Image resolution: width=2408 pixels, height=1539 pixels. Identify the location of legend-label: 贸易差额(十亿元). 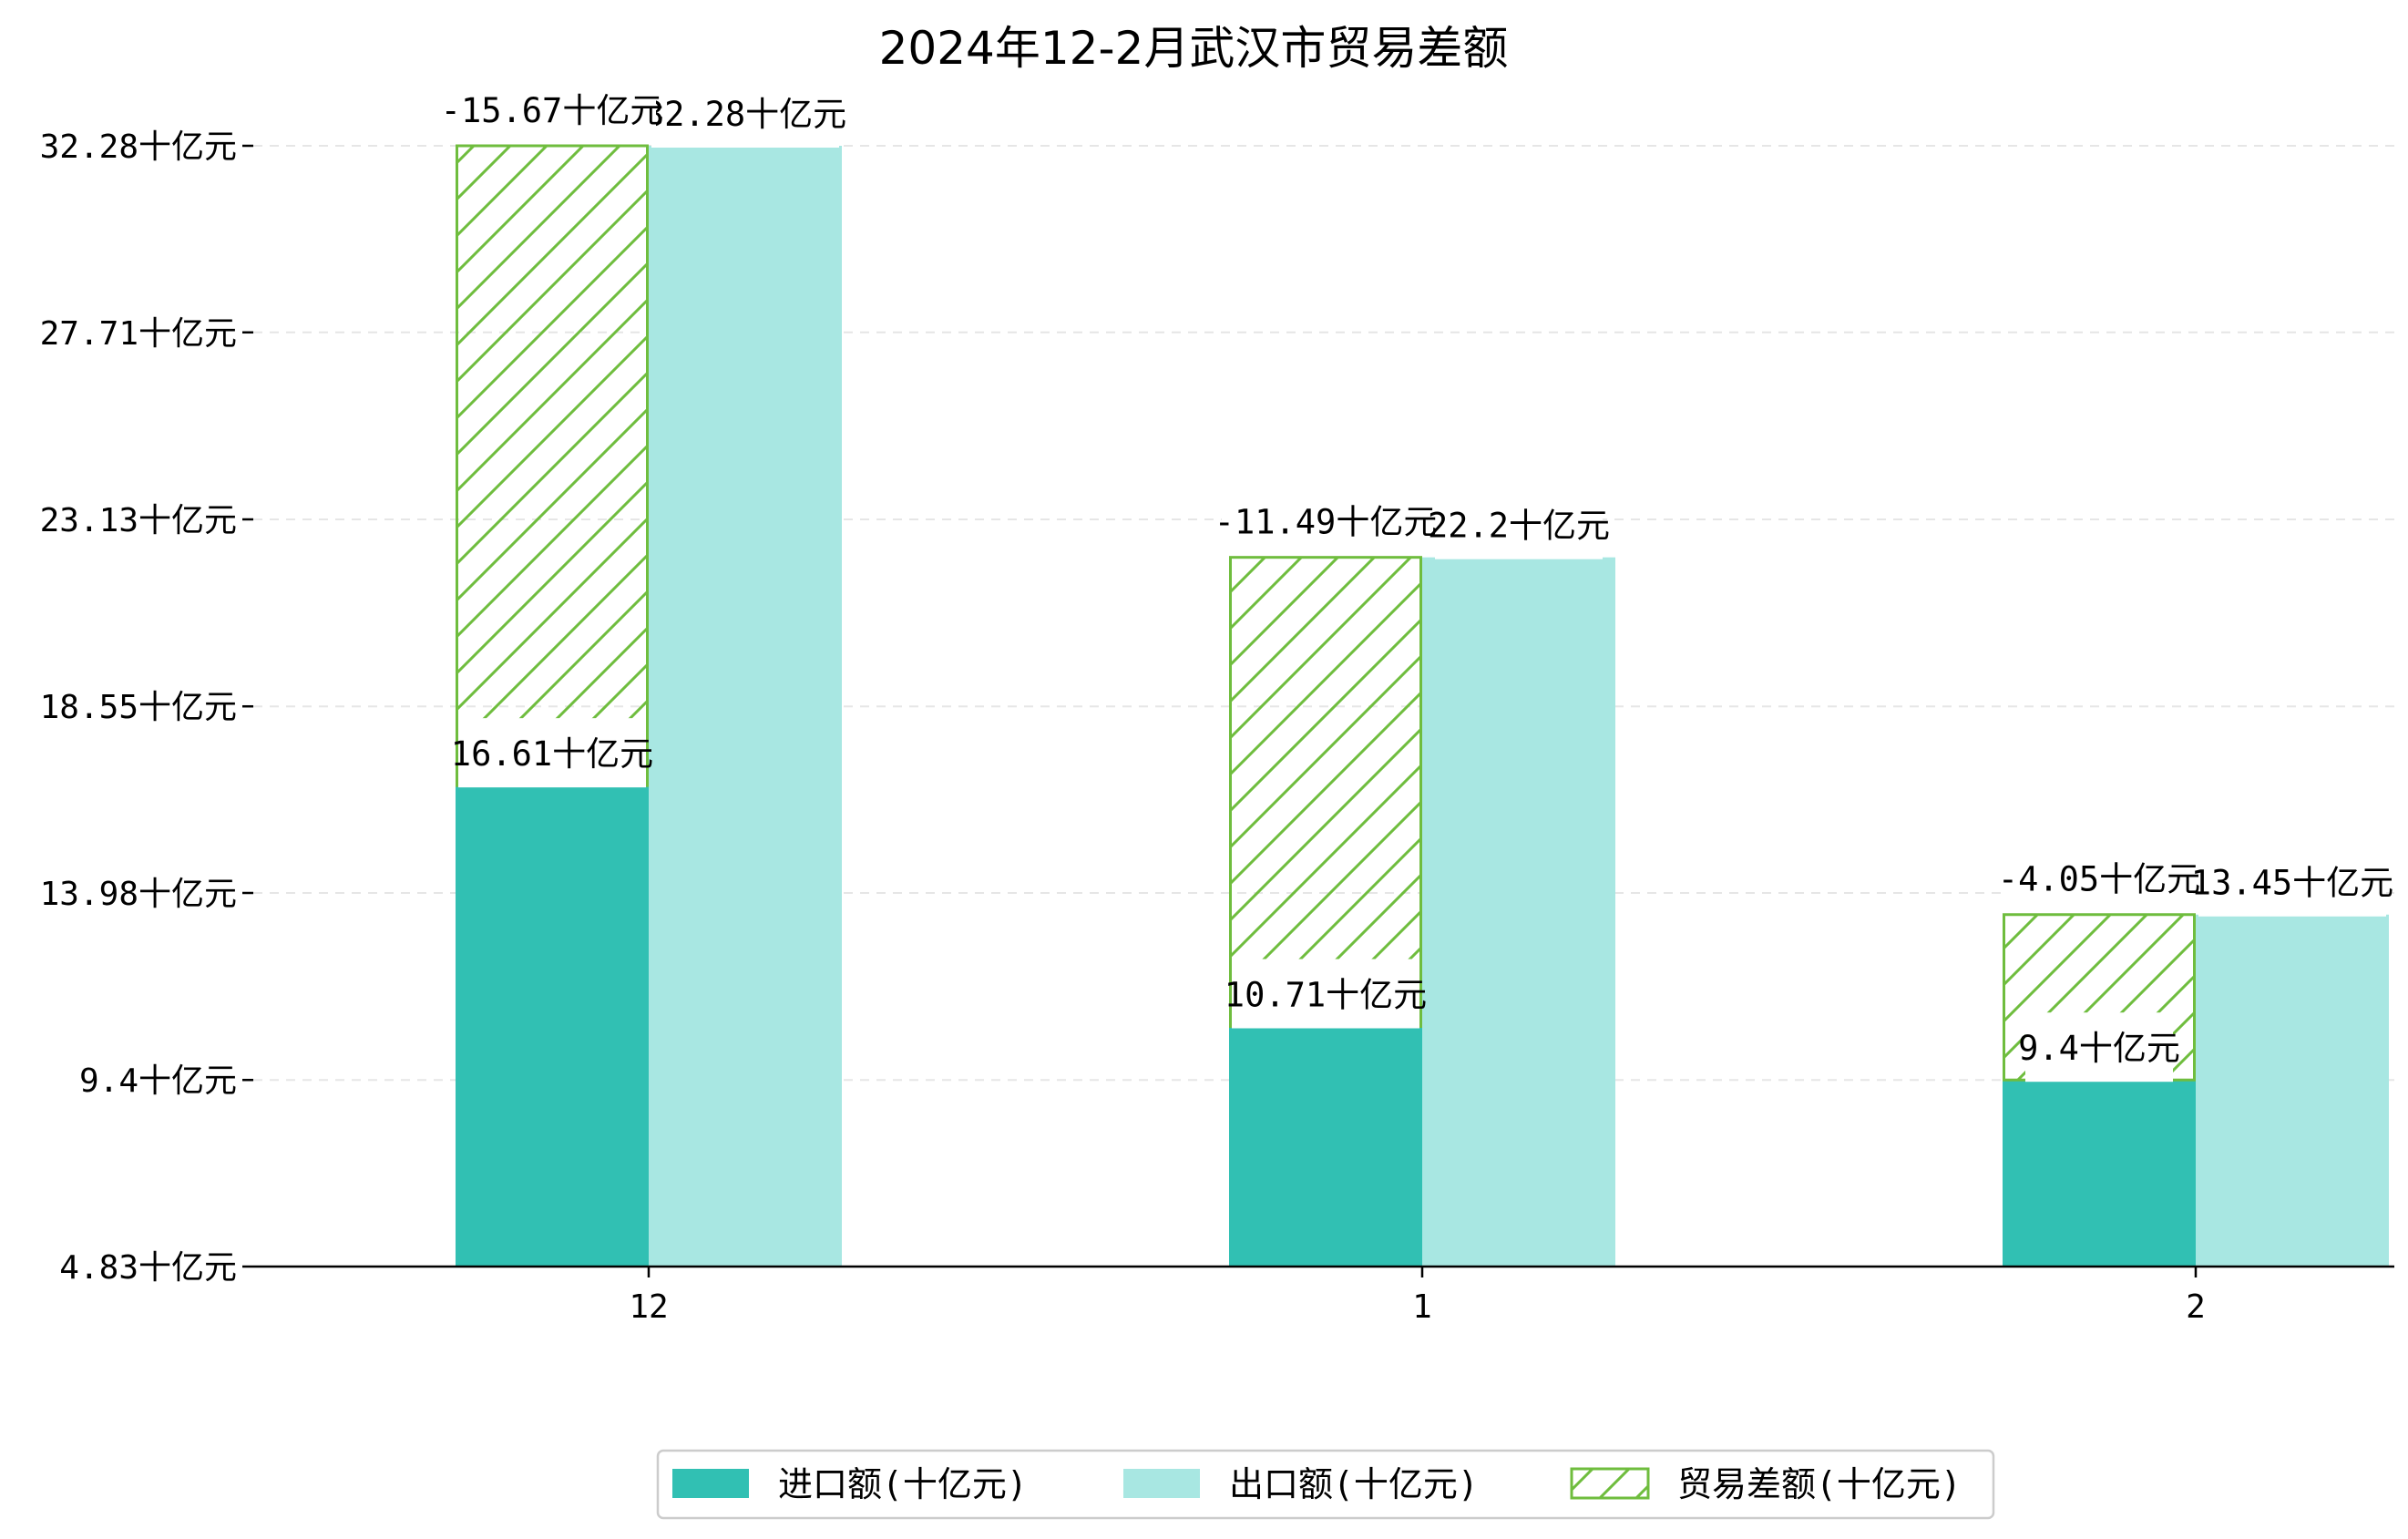
(1820, 1484).